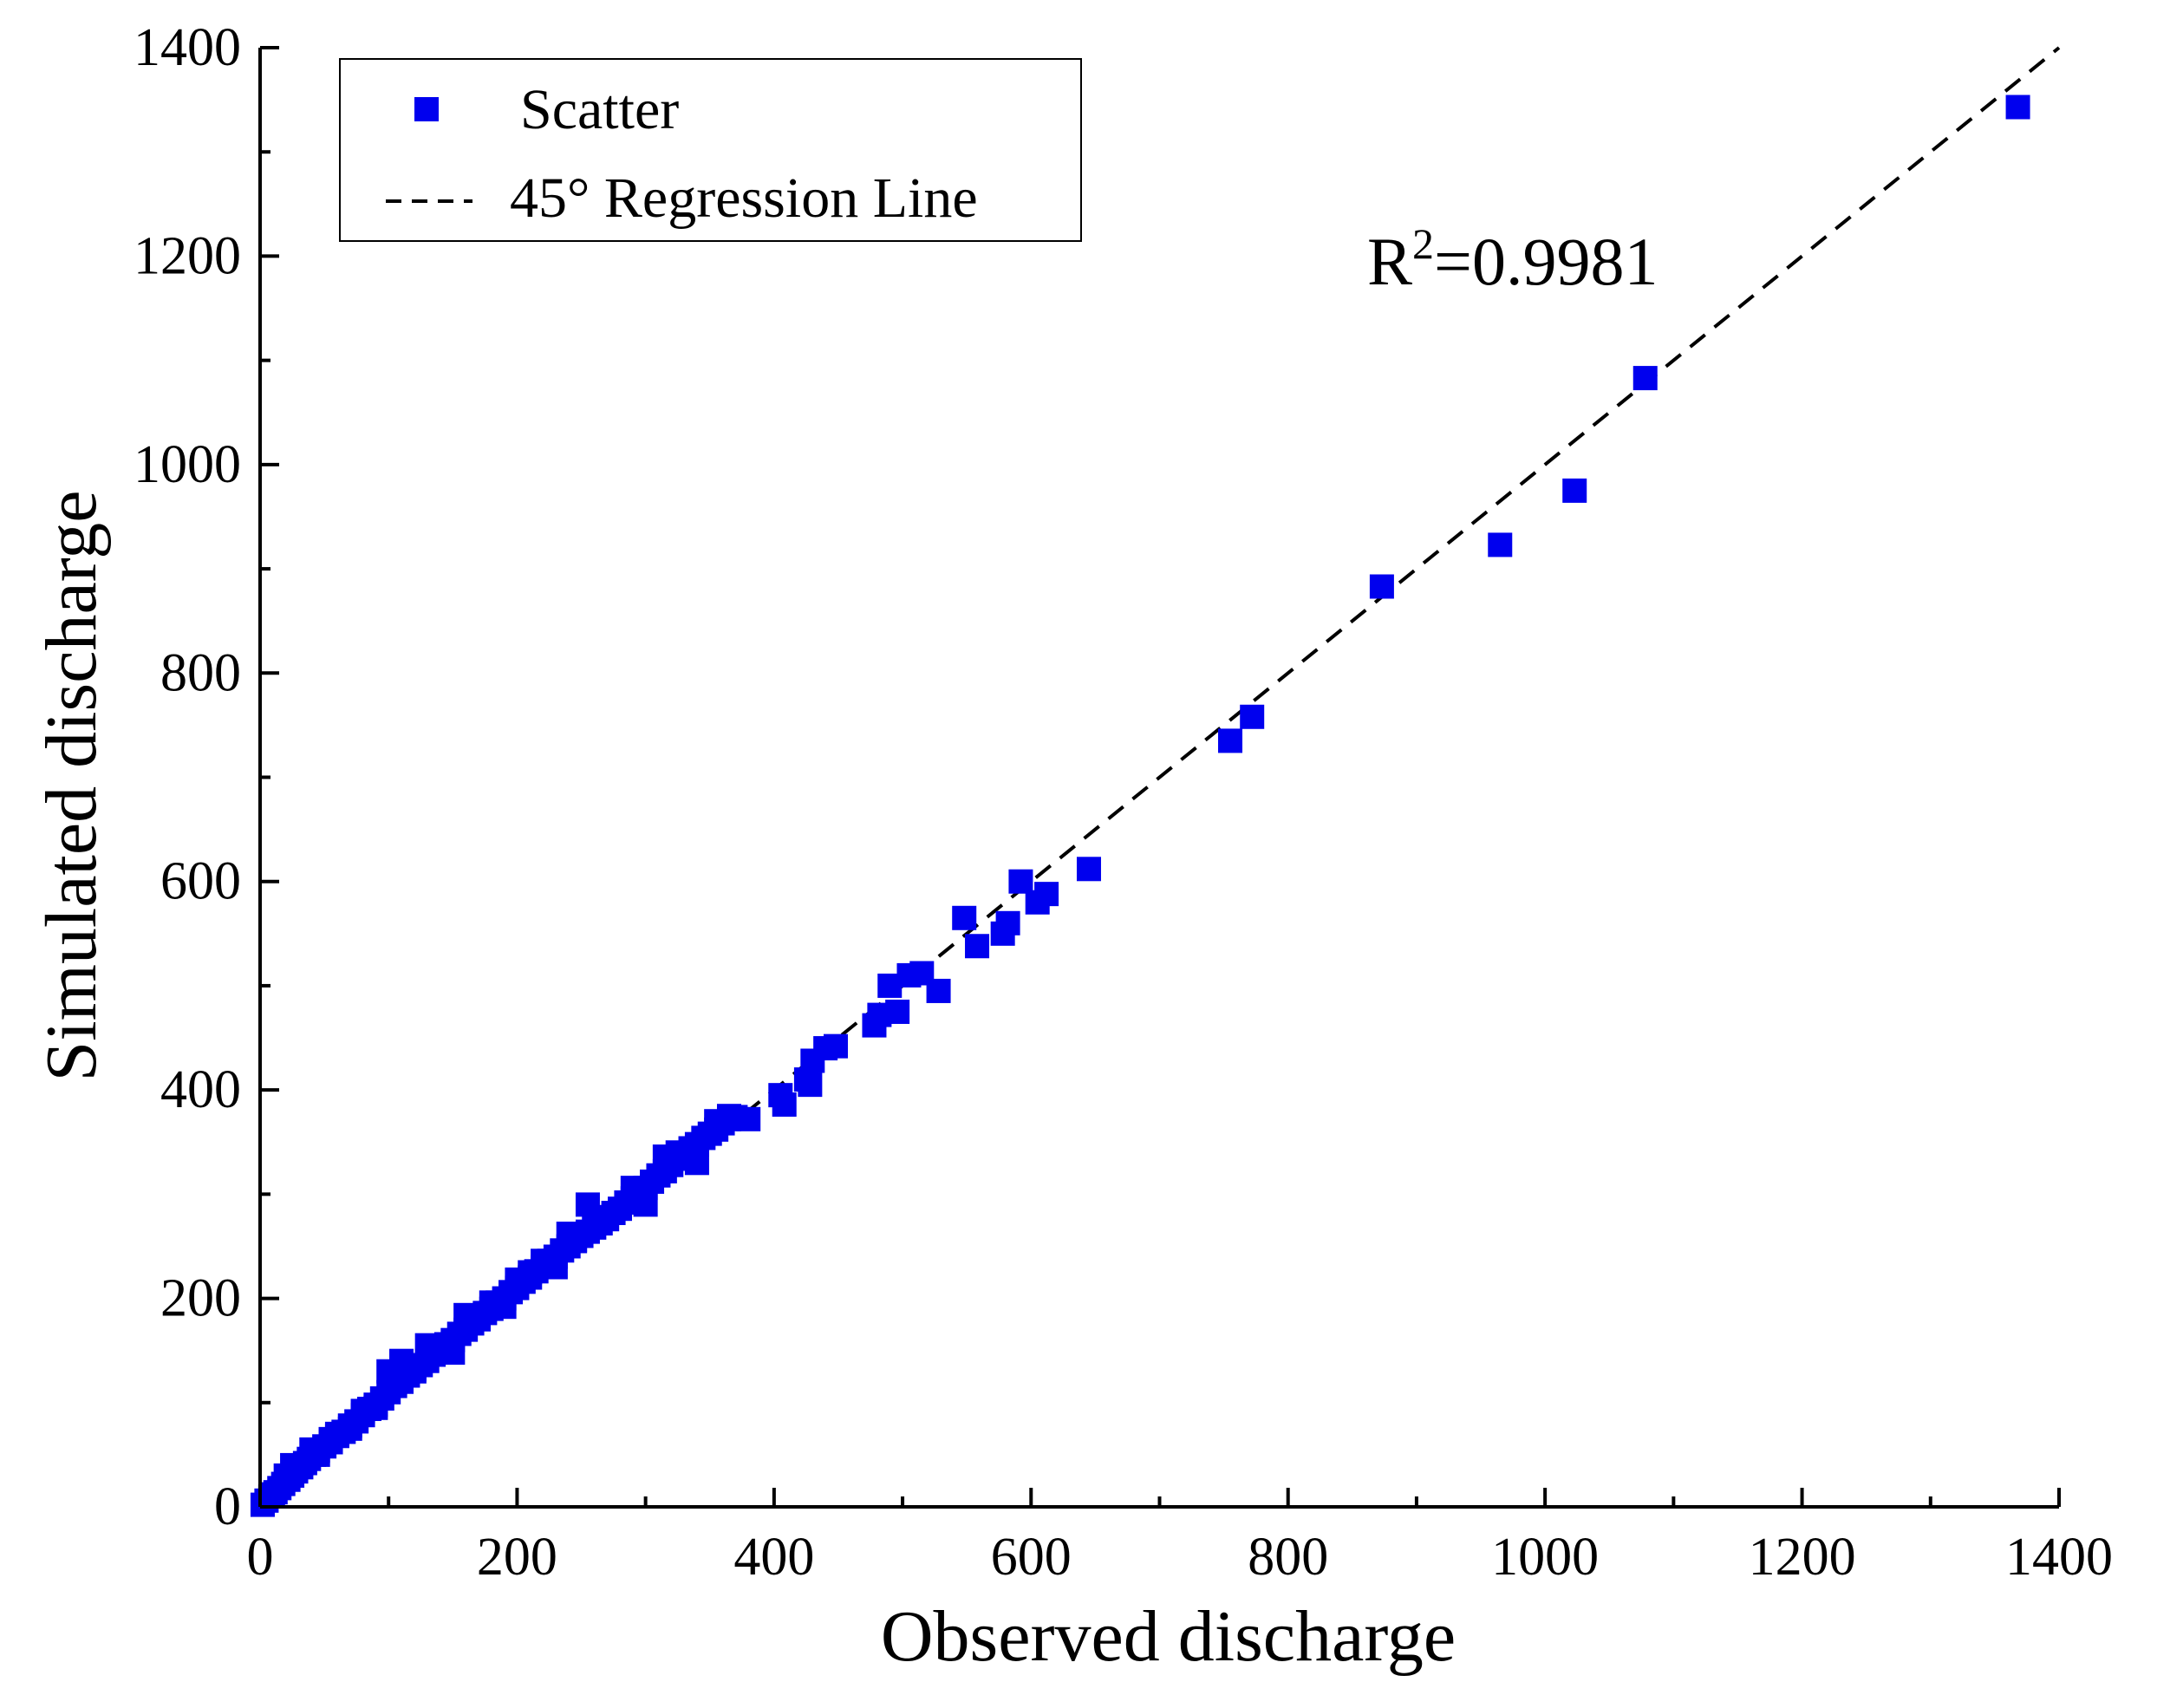 This screenshot has height=1708, width=2157. Describe the element at coordinates (260, 1557) in the screenshot. I see `x-tick-label: 0` at that location.